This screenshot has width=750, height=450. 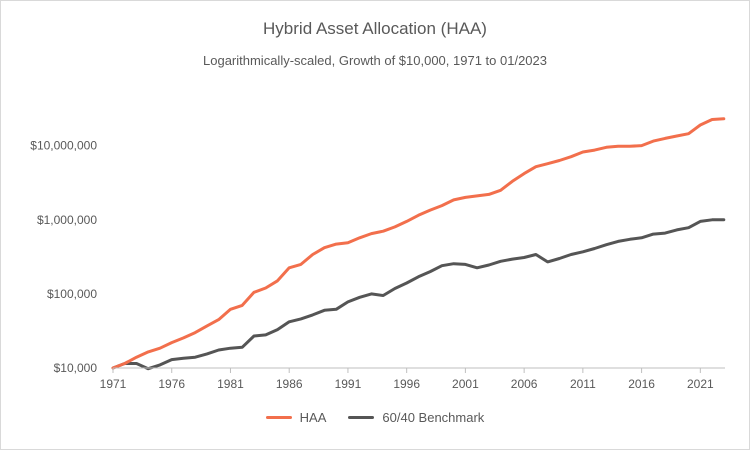 What do you see at coordinates (348, 384) in the screenshot?
I see `x-tick-label: 1991` at bounding box center [348, 384].